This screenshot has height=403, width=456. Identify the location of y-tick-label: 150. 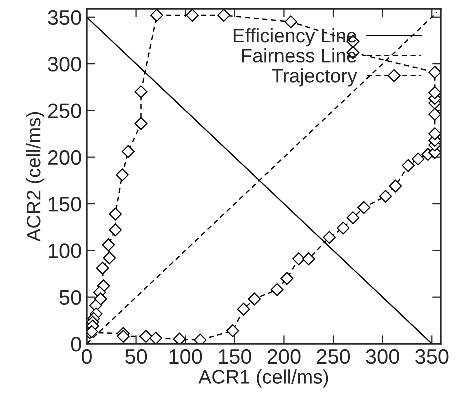
(65, 204).